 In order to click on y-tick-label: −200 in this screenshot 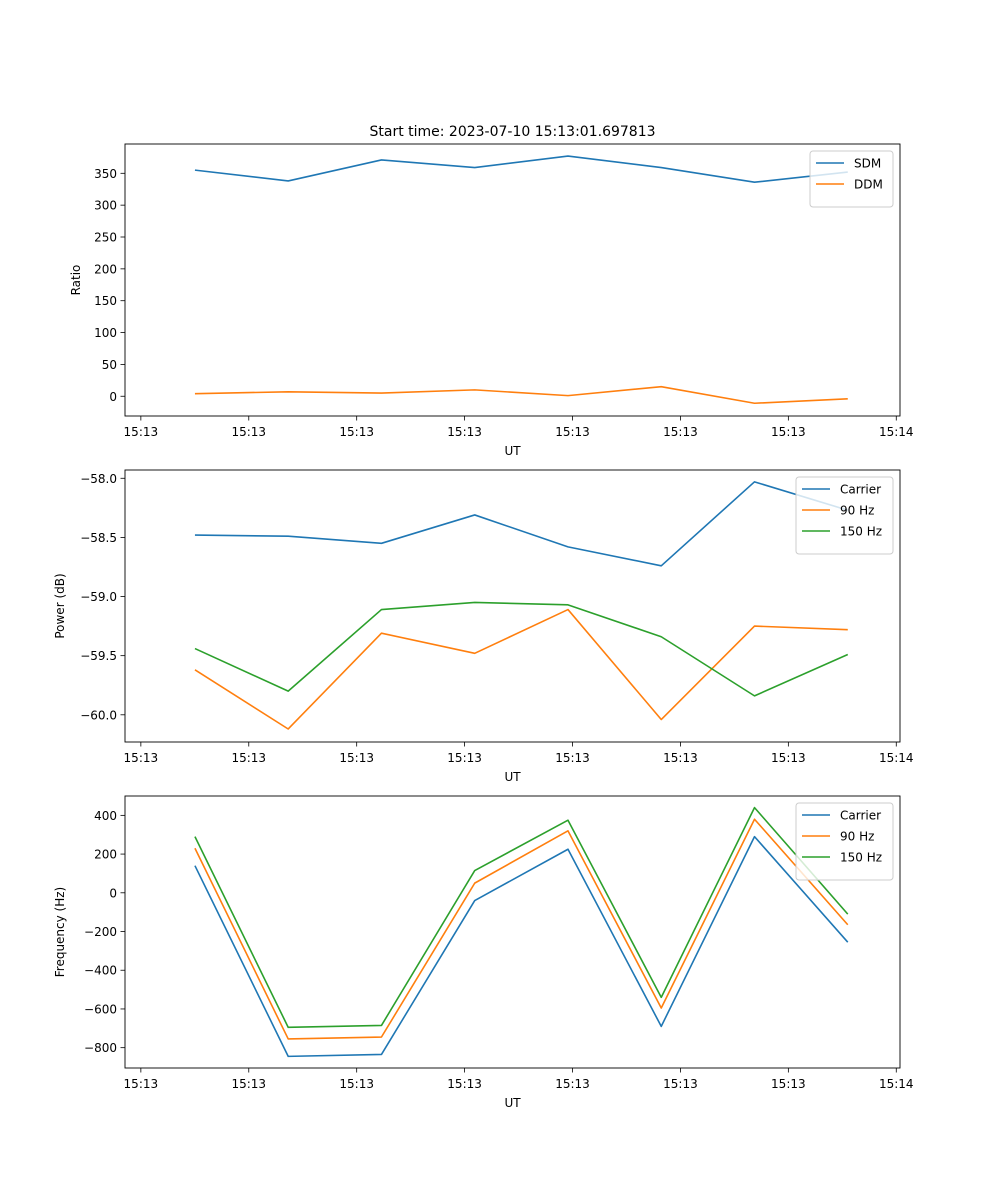, I will do `click(100, 932)`.